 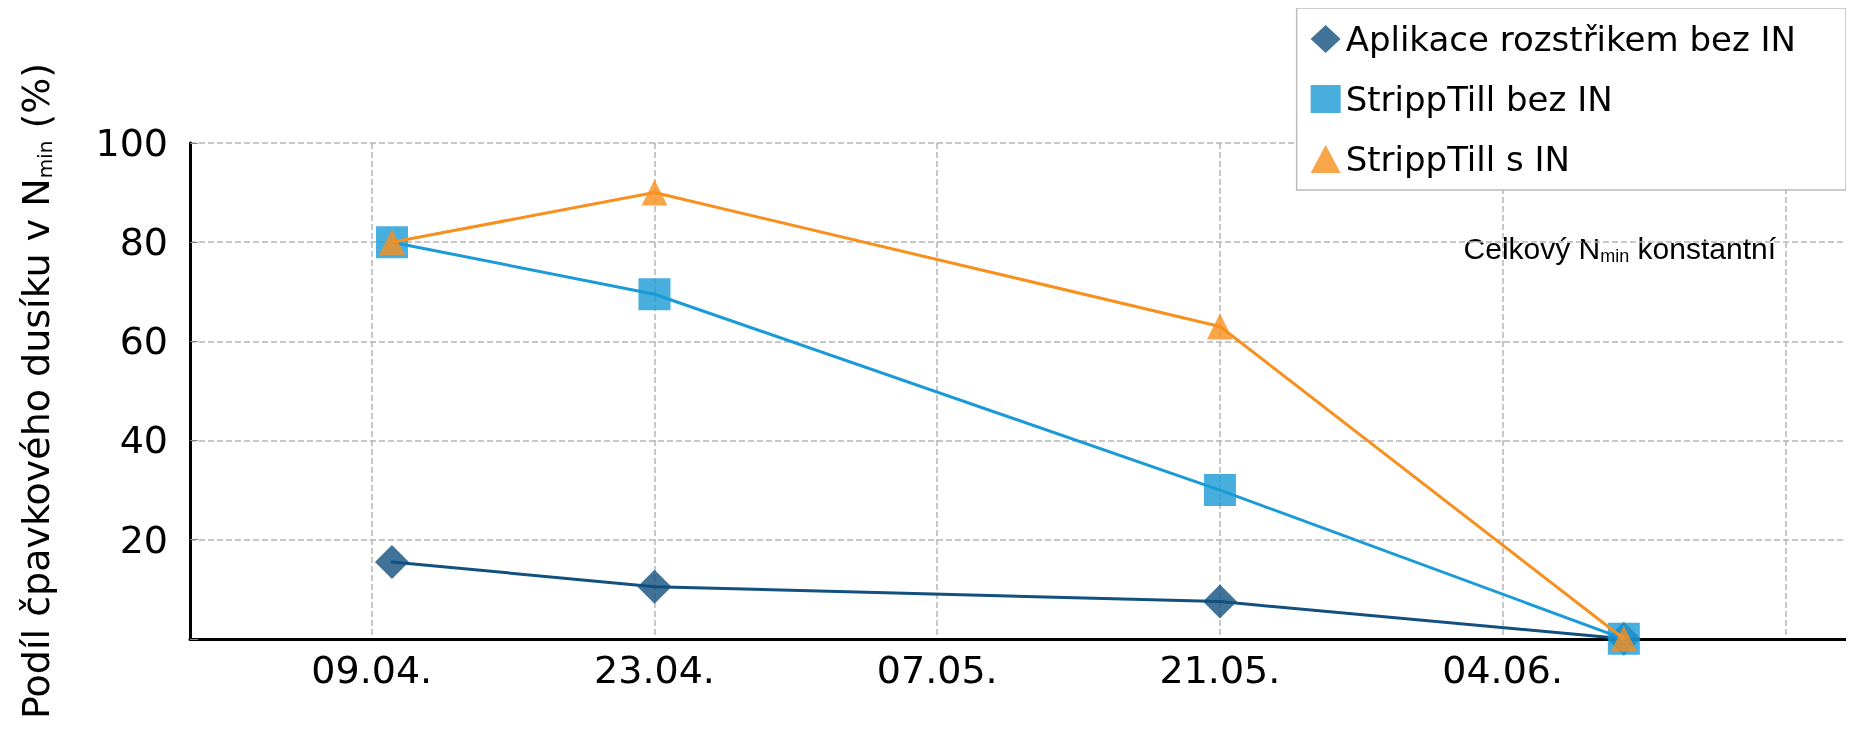 I want to click on legend-label: StrippTill s IN, so click(x=1457, y=159).